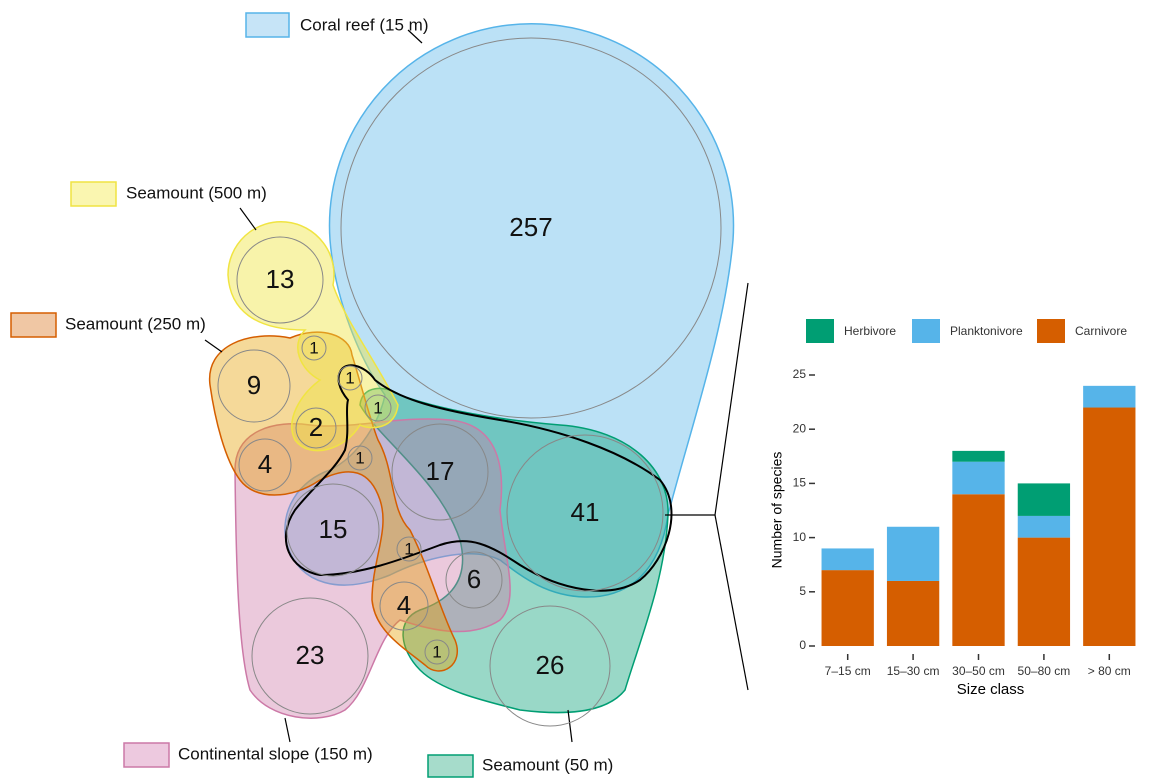 The height and width of the screenshot is (778, 1164). What do you see at coordinates (1101, 331) in the screenshot?
I see `legend-label: Carnivore` at bounding box center [1101, 331].